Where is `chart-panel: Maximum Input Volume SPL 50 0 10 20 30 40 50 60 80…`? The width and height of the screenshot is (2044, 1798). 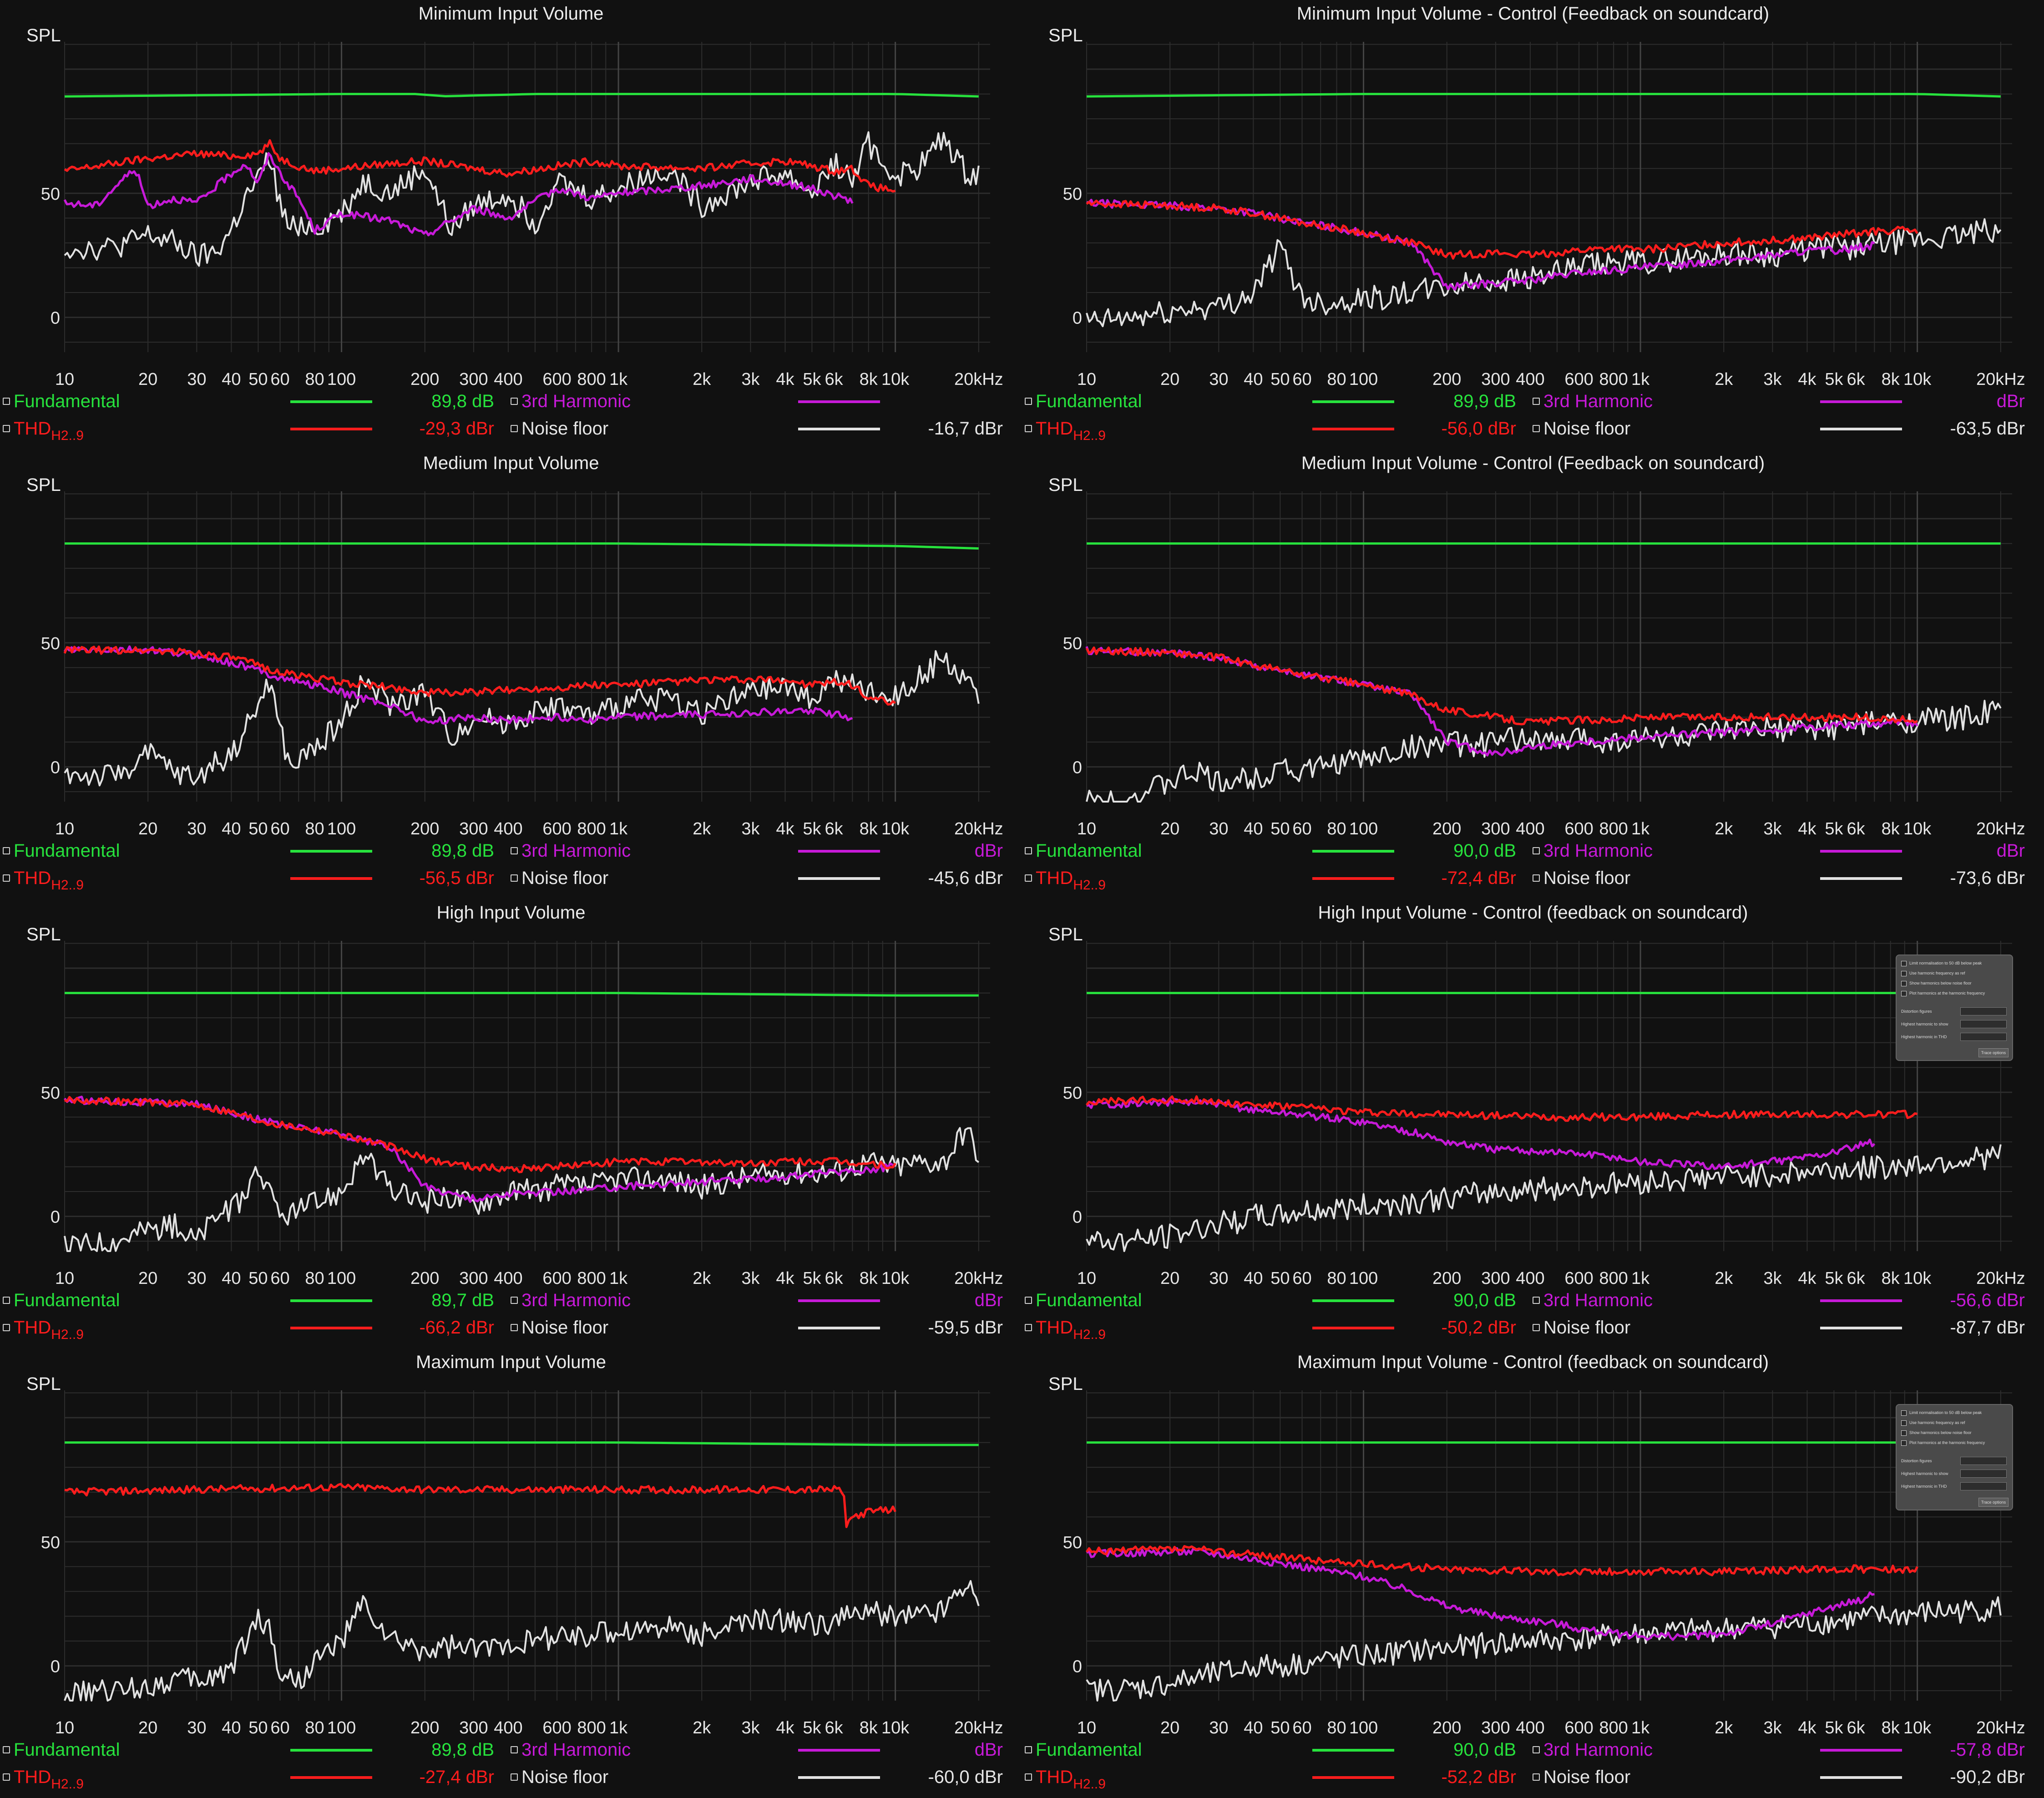 chart-panel: Maximum Input Volume SPL 50 0 10 20 30 40 50 60 80… is located at coordinates (511, 1573).